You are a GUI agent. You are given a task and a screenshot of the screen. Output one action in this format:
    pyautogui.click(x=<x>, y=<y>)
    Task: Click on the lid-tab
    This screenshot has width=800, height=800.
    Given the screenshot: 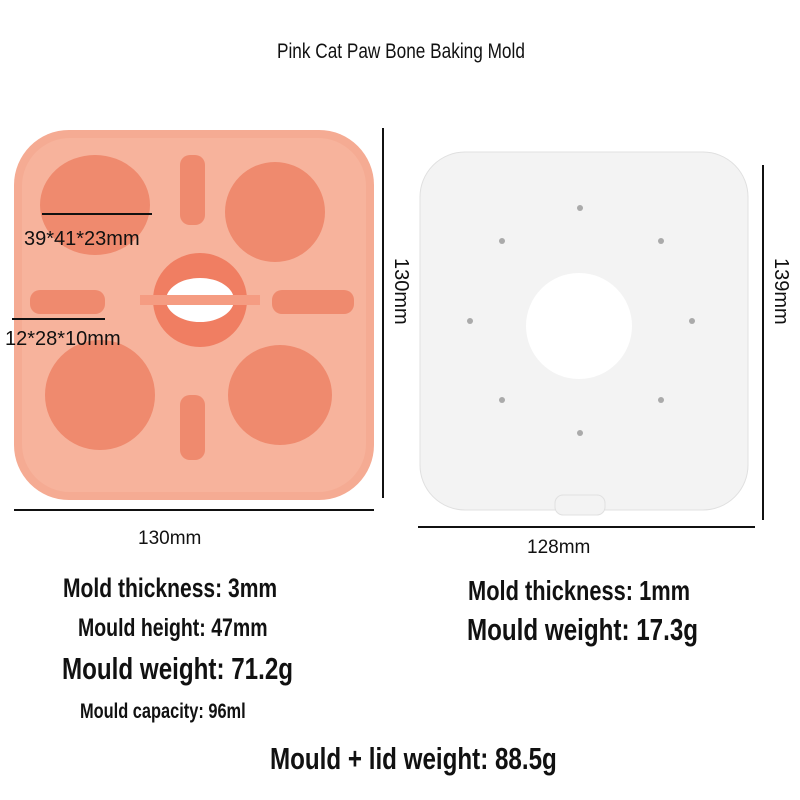 What is the action you would take?
    pyautogui.click(x=580, y=505)
    